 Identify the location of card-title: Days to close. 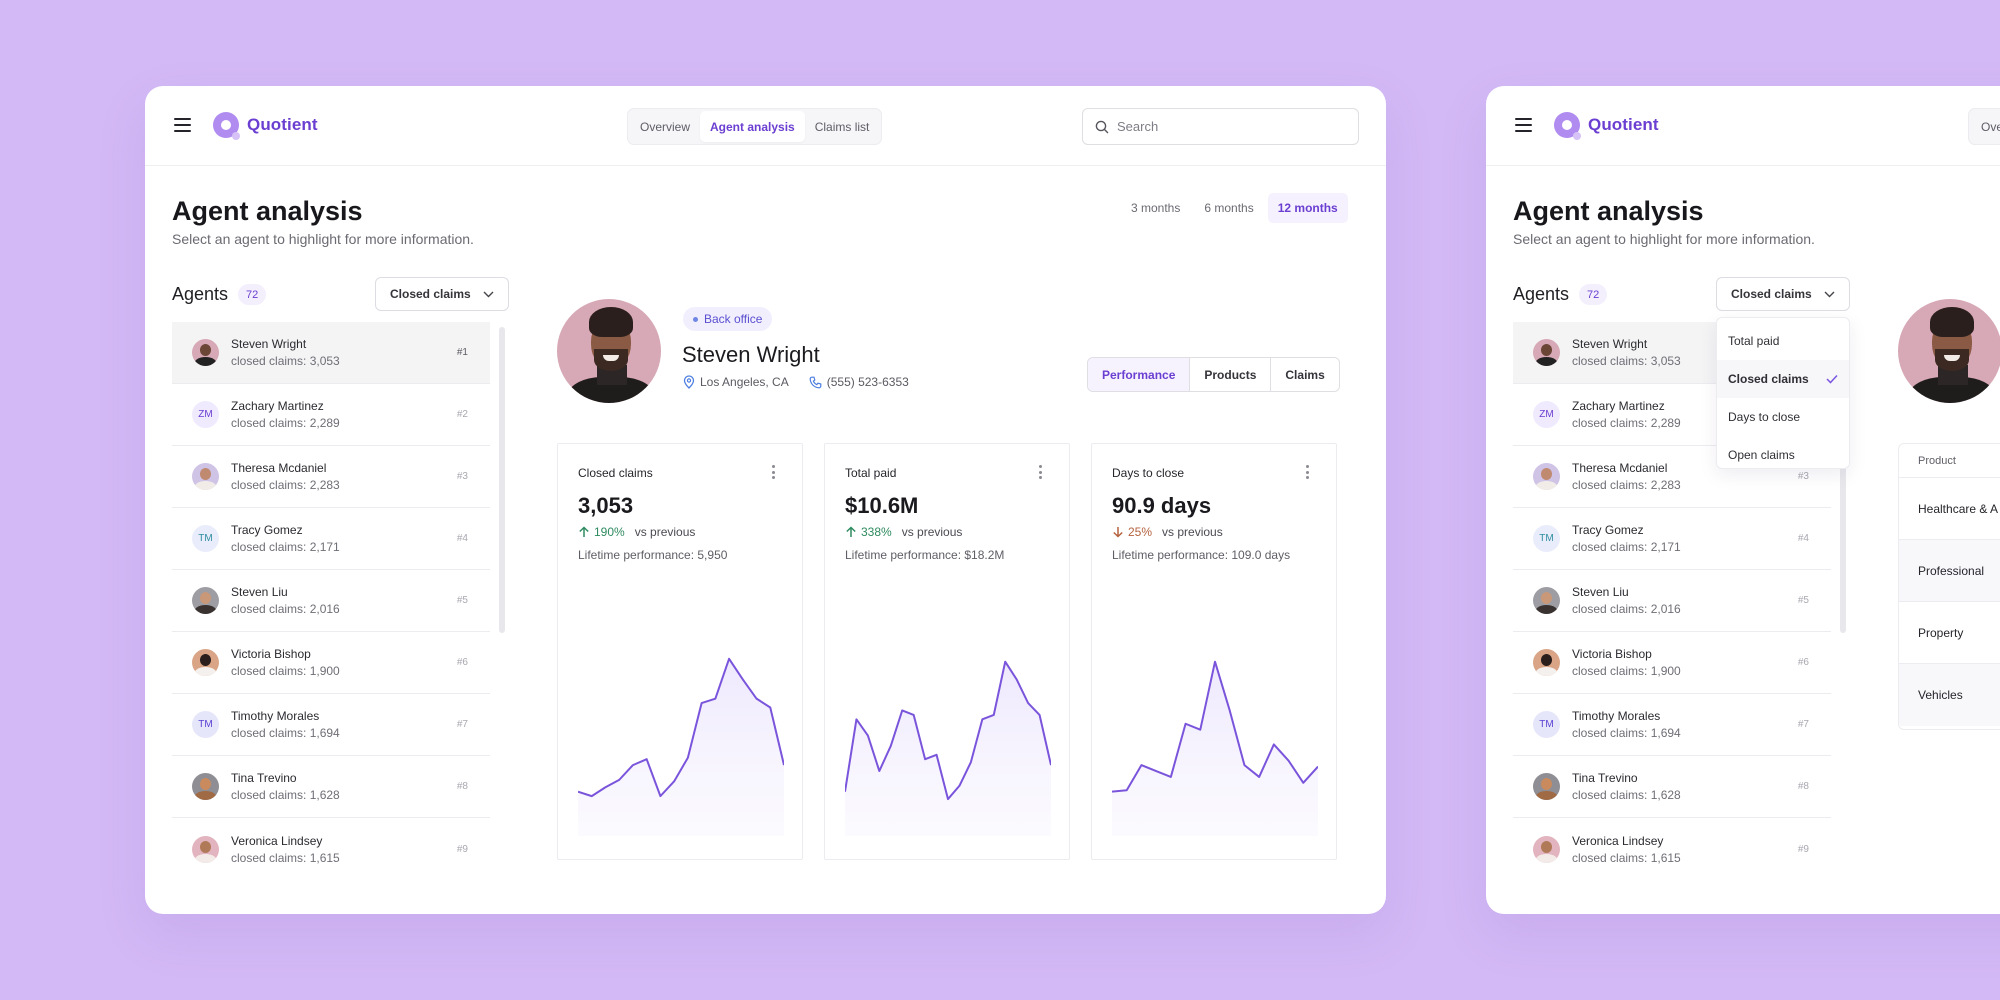
(1148, 473).